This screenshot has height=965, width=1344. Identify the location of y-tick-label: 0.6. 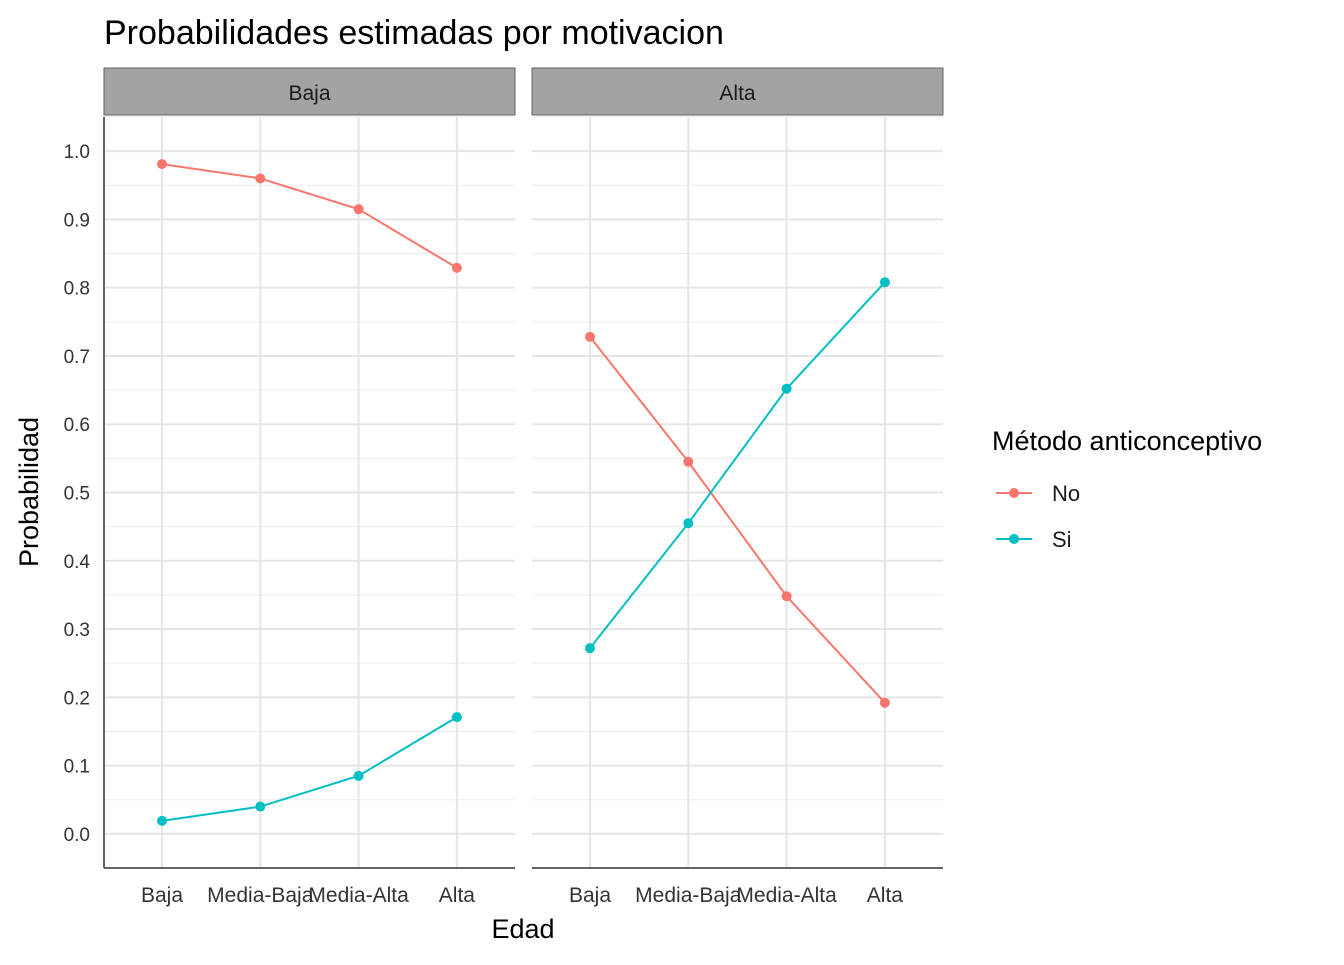
(77, 425).